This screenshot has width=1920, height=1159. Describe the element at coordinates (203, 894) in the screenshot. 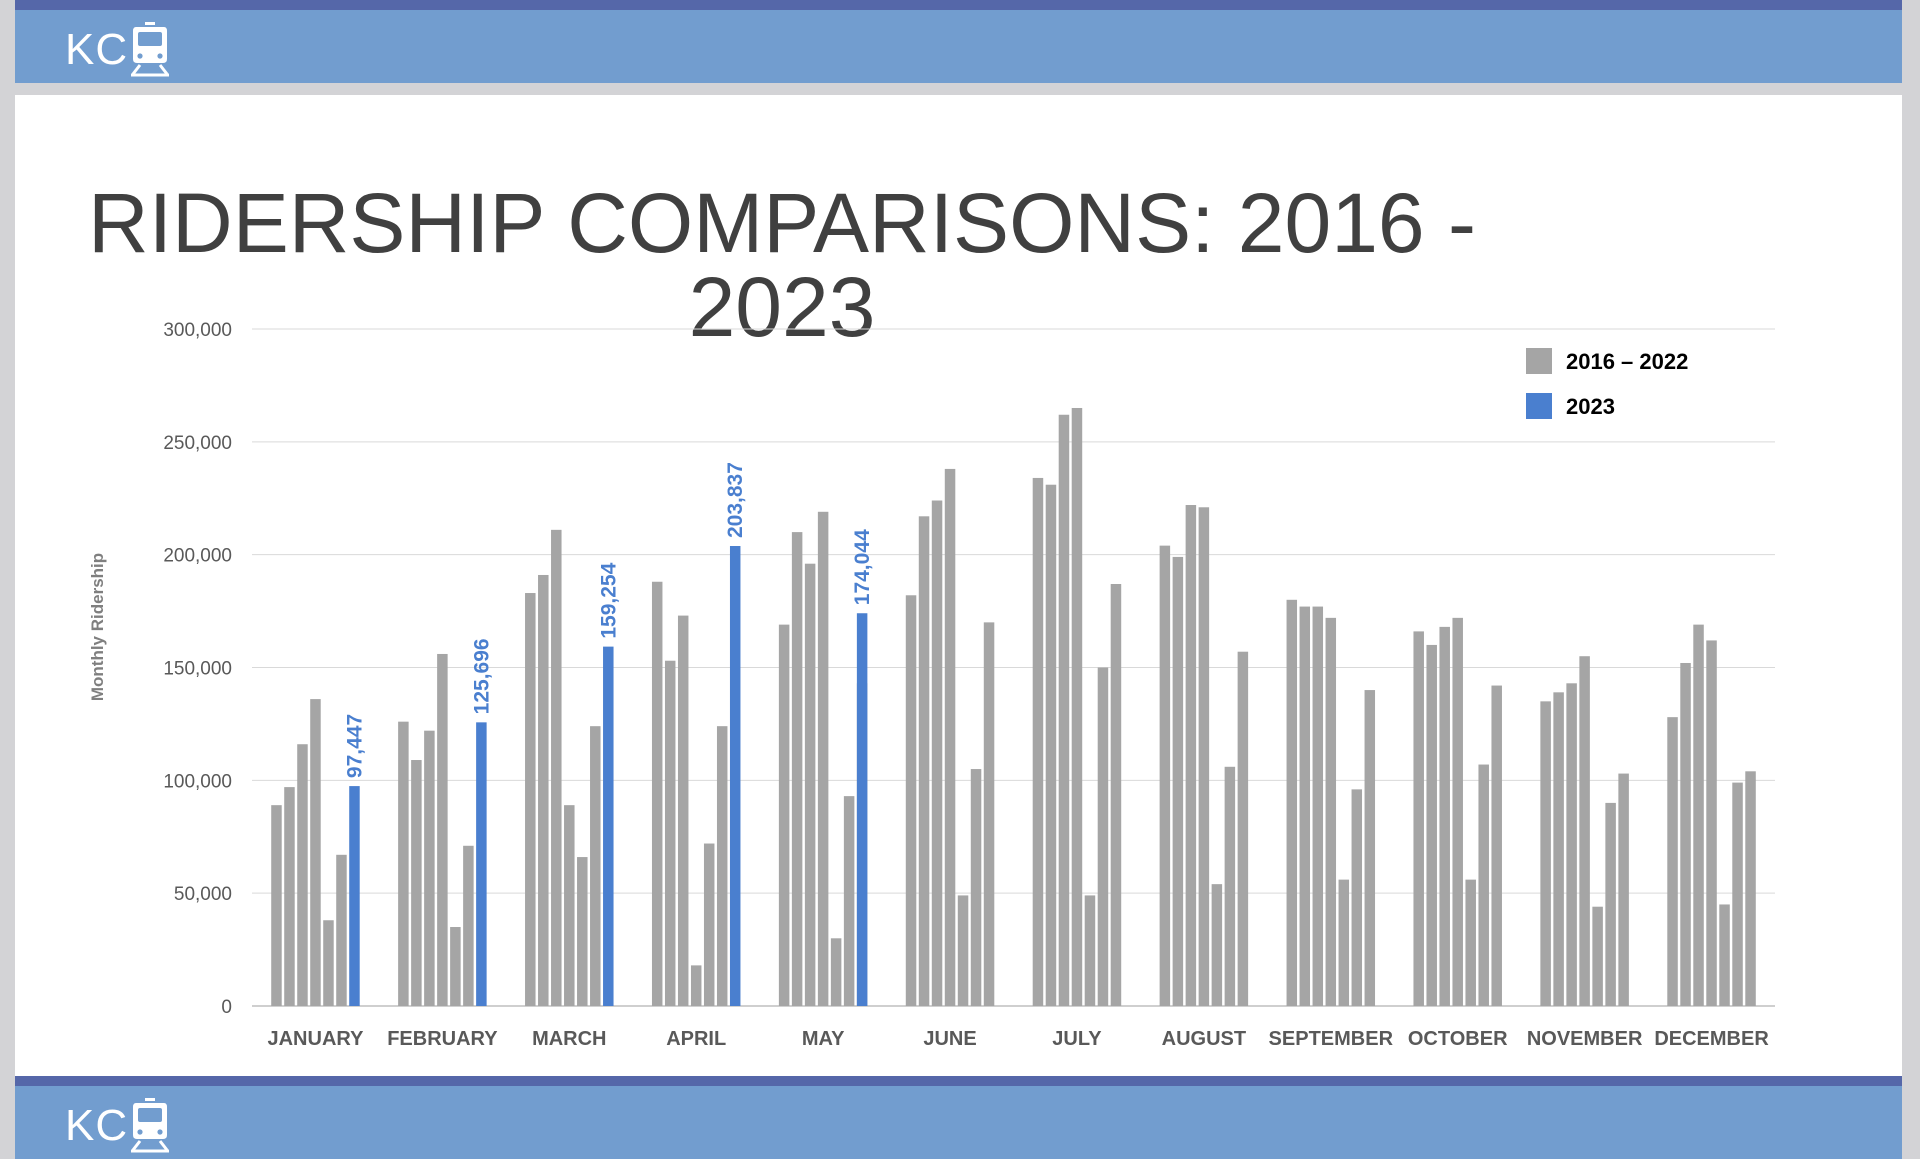

I see `y-tick-label: 50,000` at that location.